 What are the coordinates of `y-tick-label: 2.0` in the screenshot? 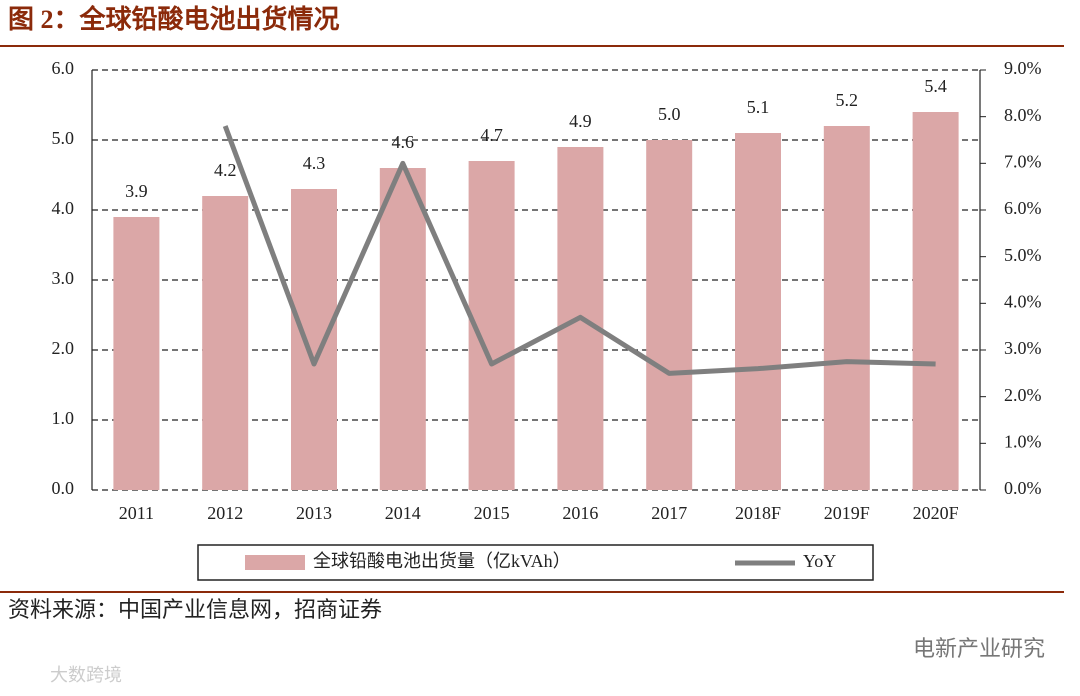 It's located at (63, 348).